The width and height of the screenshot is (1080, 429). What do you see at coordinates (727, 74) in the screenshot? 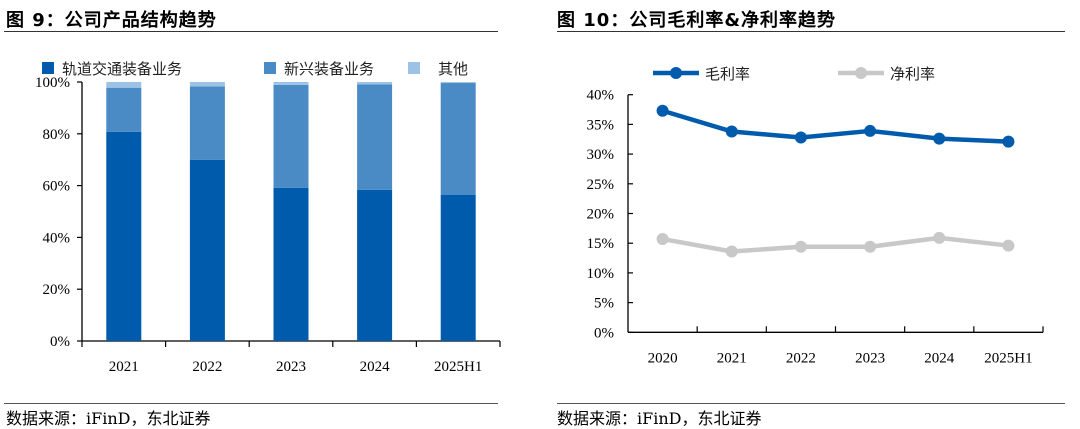
I see `legend-label: 毛利率` at bounding box center [727, 74].